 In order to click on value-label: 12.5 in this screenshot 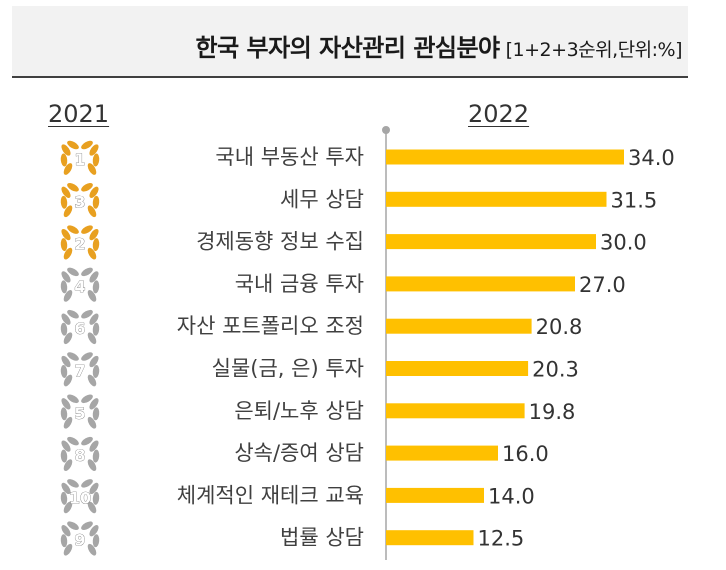, I will do `click(501, 539)`.